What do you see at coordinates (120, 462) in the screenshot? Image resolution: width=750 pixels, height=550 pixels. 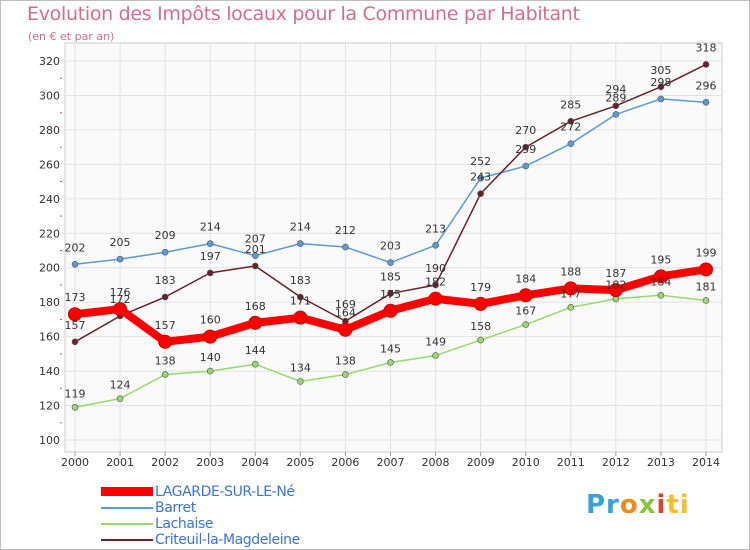 I see `x-tick-label: 2001` at bounding box center [120, 462].